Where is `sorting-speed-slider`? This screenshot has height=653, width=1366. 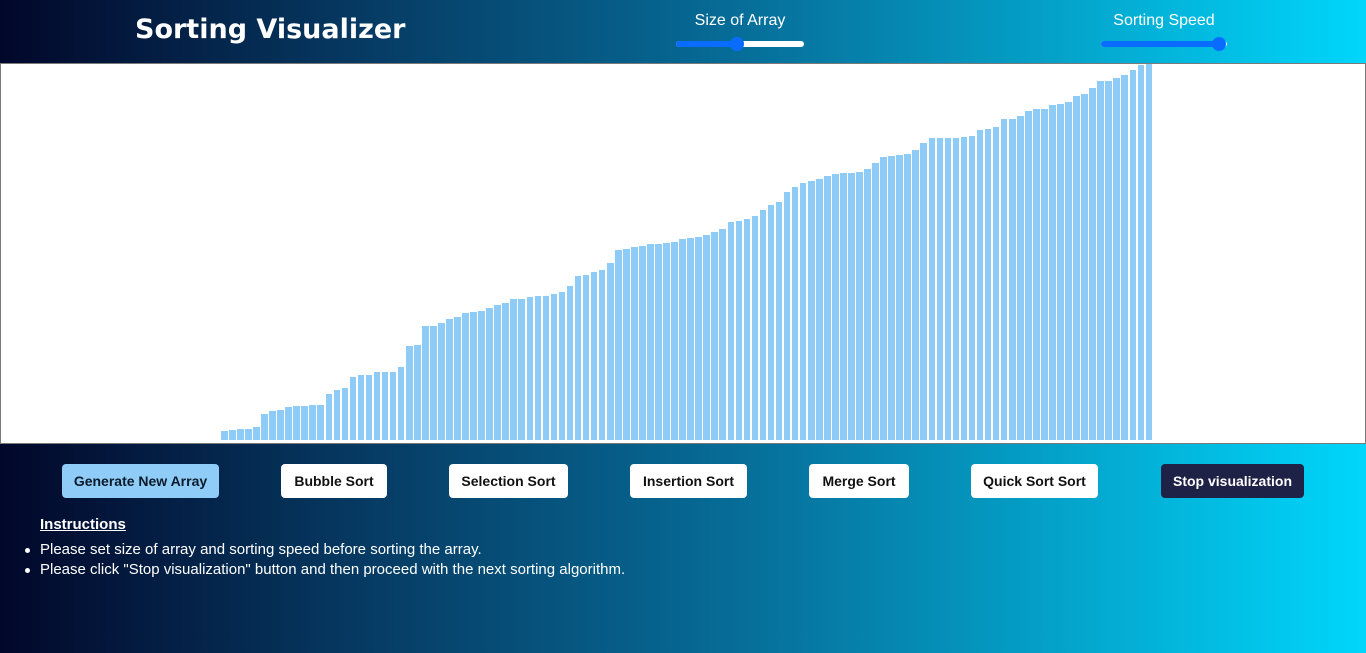
sorting-speed-slider is located at coordinates (1164, 44).